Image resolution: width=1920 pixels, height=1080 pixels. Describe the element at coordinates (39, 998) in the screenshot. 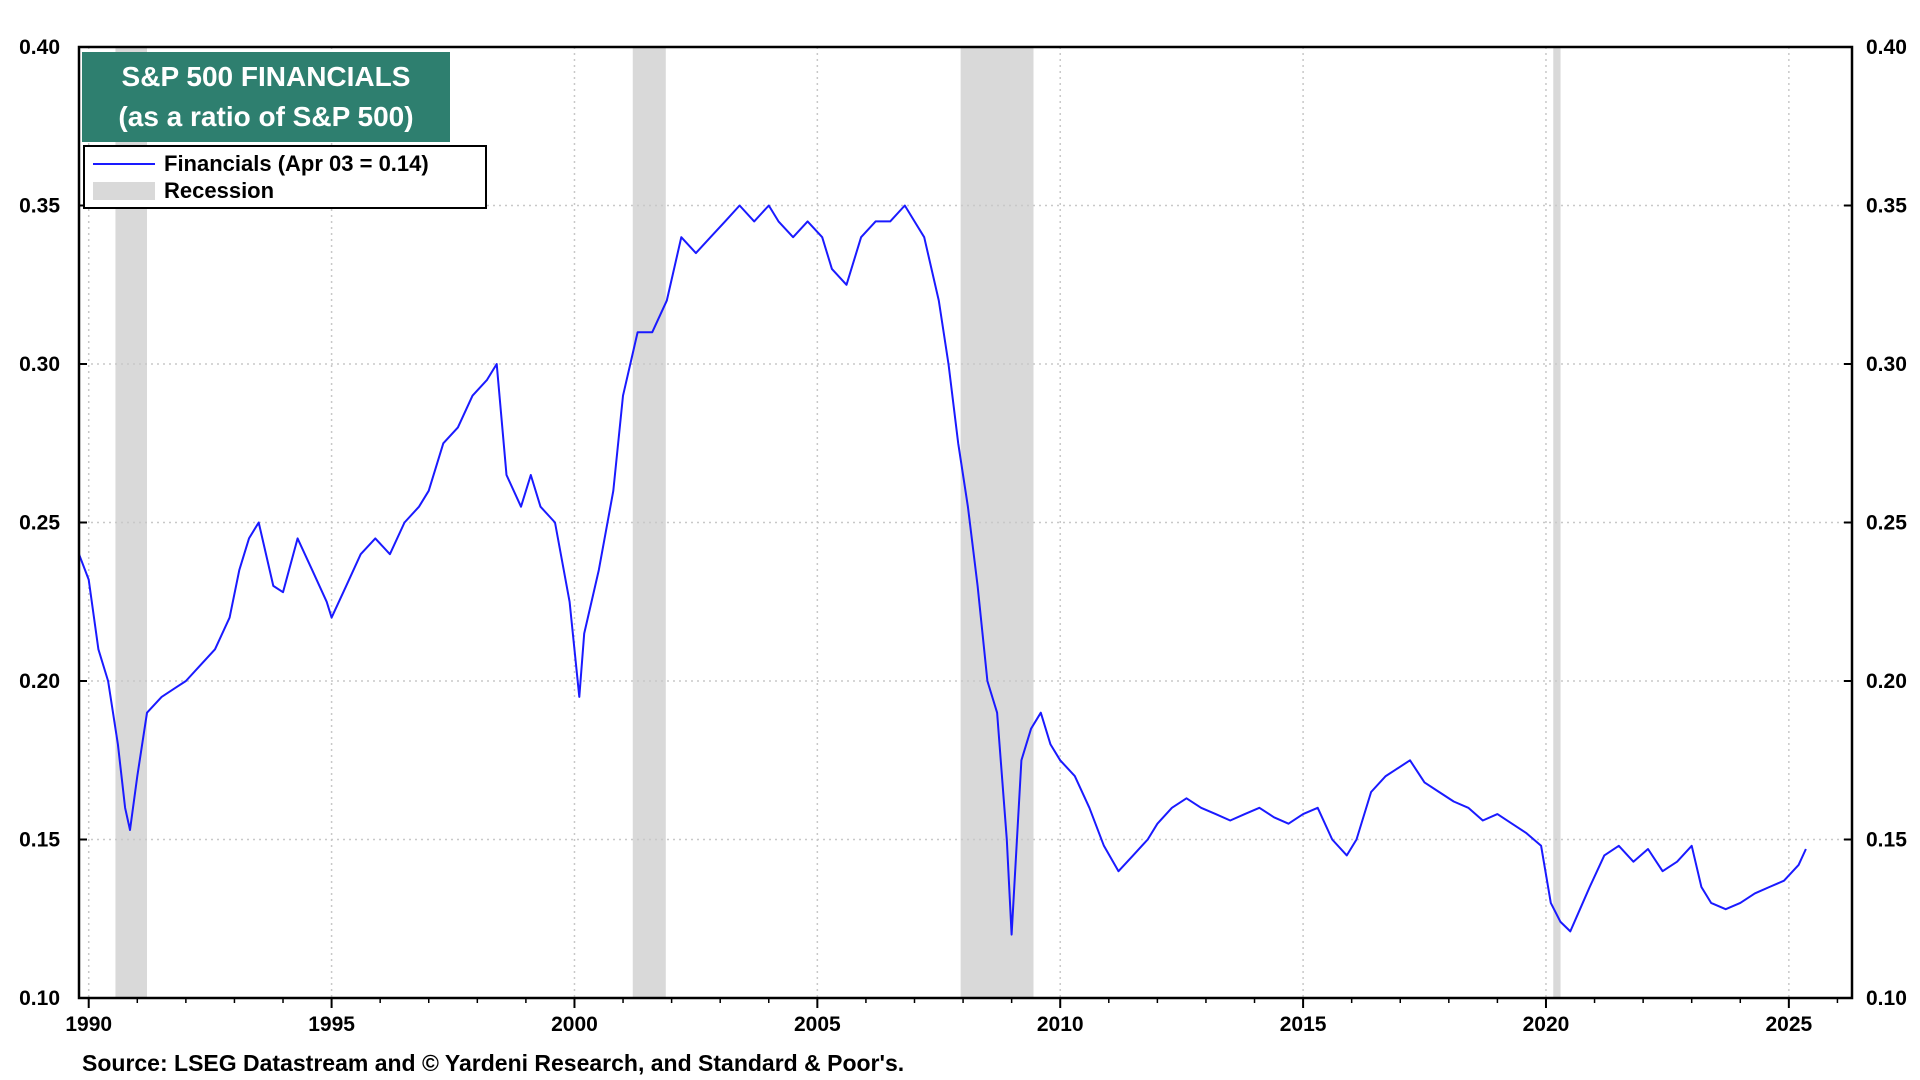

I see `y-tick-label-left: 0.10` at that location.